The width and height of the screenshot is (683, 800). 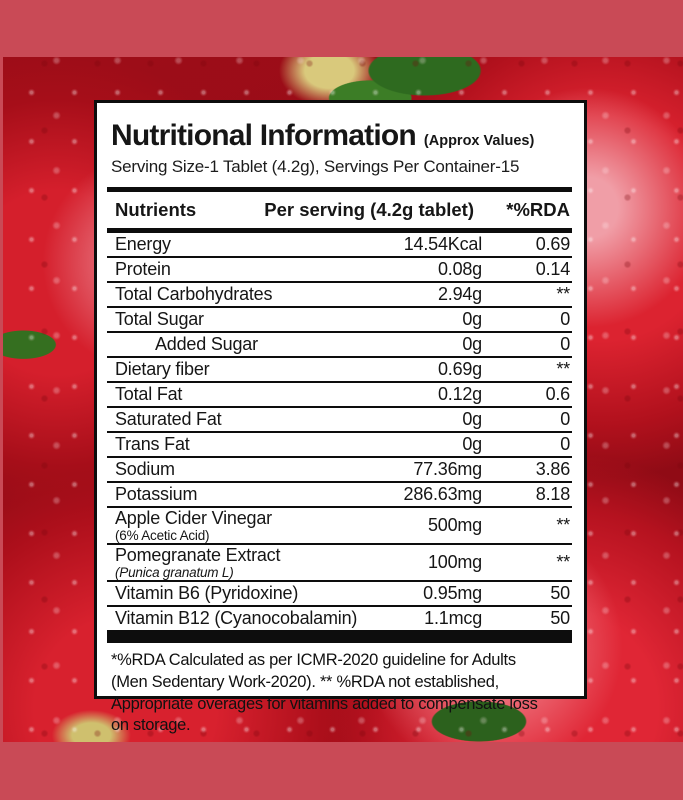 I want to click on nutrient-name: Pomegranate Extract (Punica granatum L), so click(x=234, y=562).